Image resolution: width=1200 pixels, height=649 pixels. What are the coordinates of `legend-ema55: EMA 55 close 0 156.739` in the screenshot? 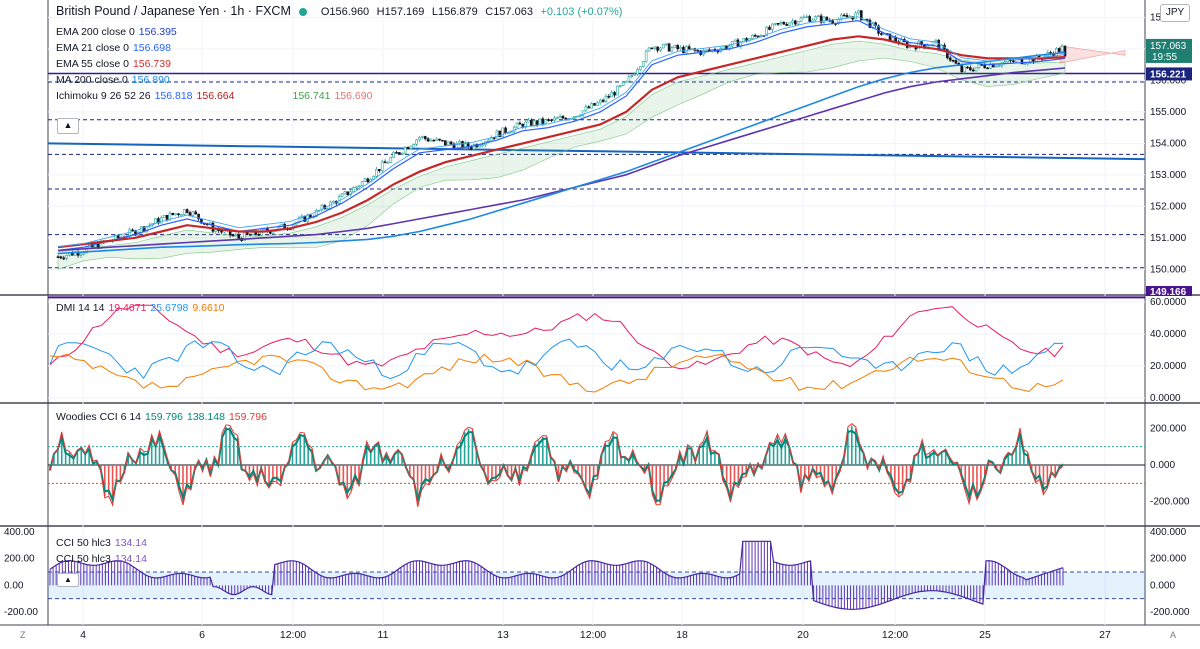 It's located at (113, 64).